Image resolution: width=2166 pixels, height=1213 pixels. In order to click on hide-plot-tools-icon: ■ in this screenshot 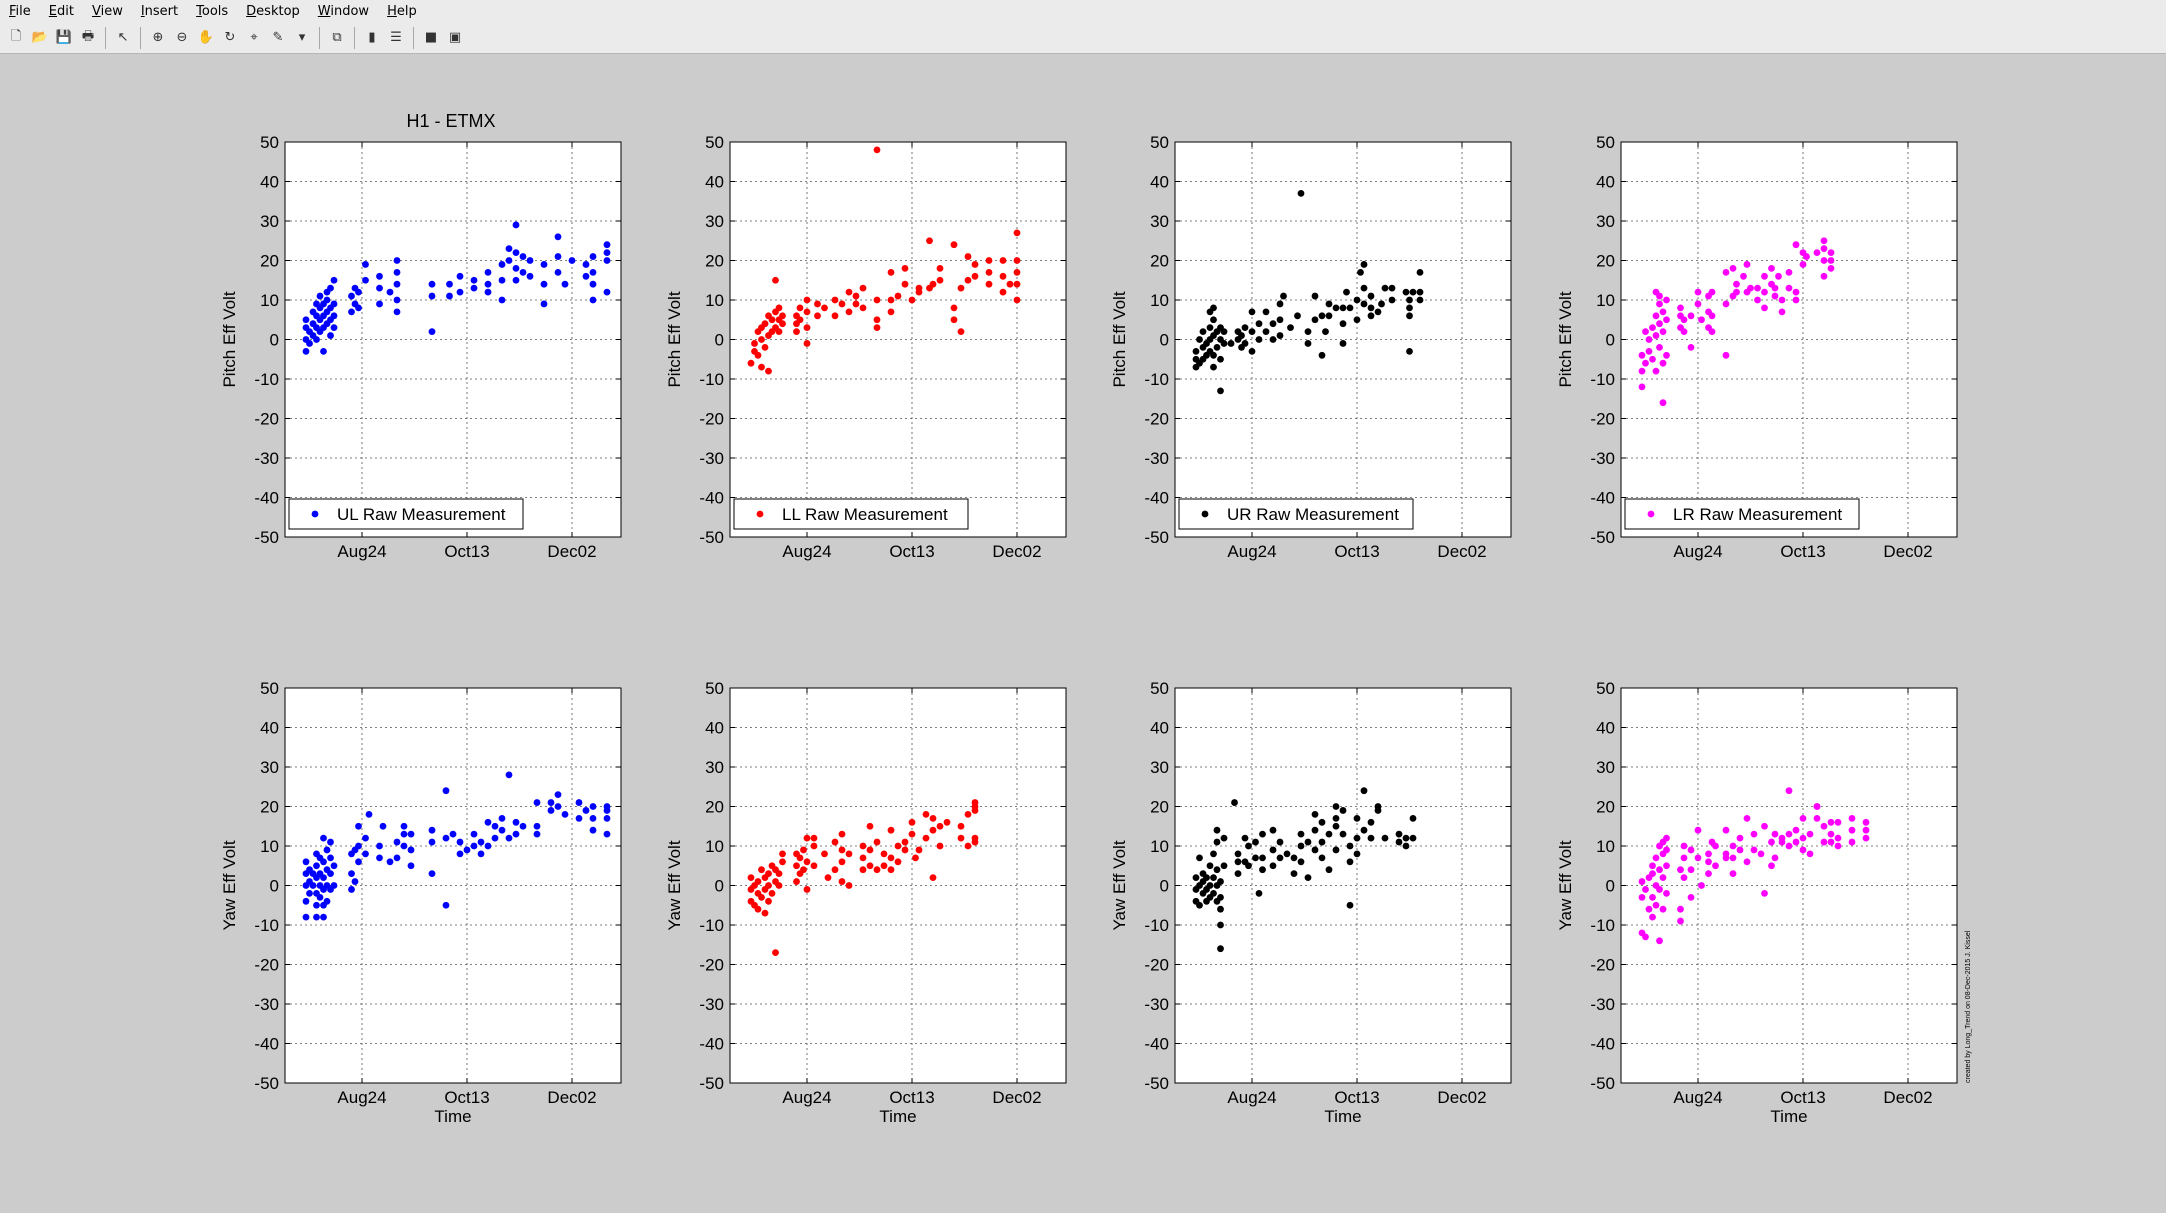, I will do `click(431, 37)`.